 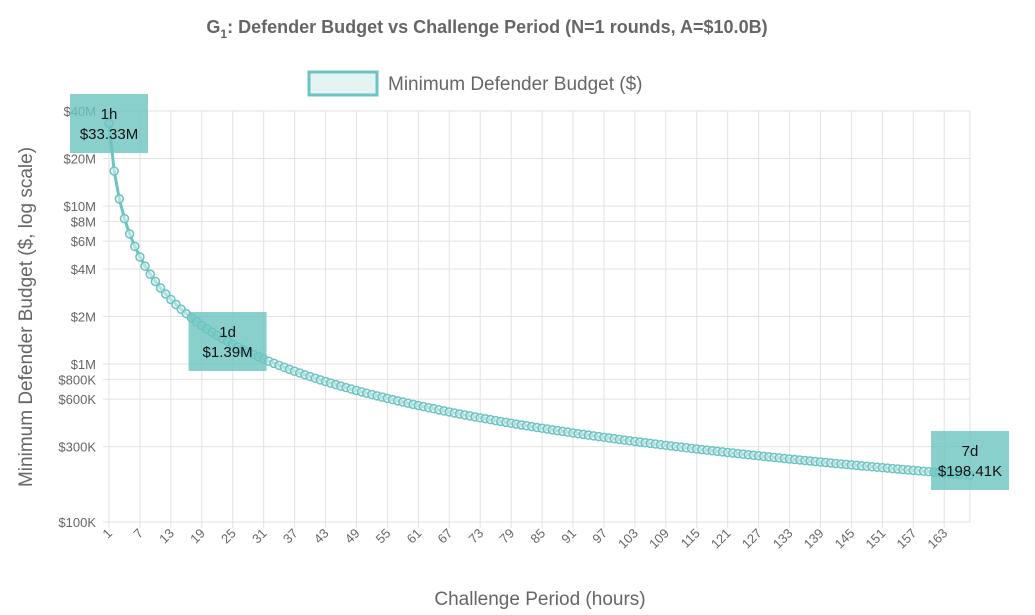 I want to click on x-axis-title: Challenge Period (hours), so click(x=539, y=599).